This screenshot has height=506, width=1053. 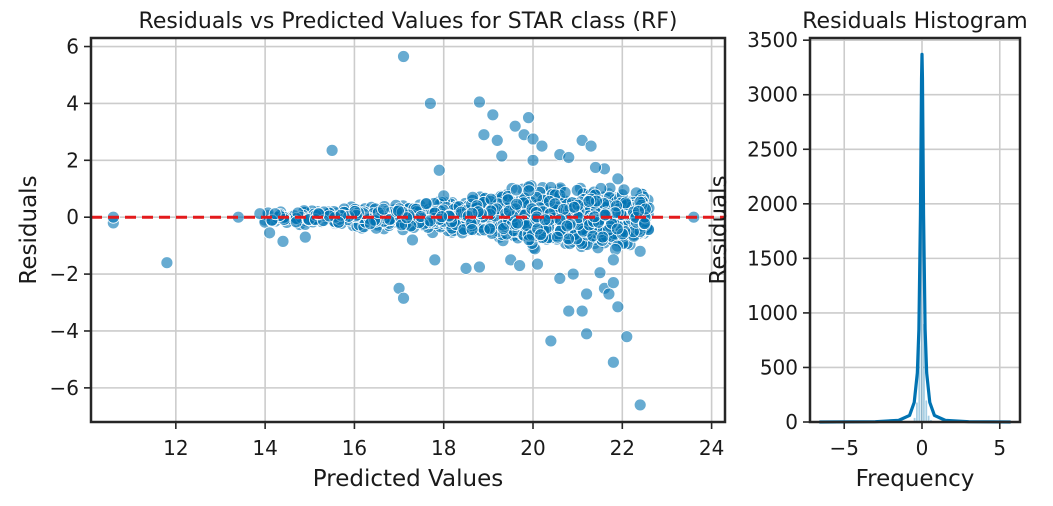 I want to click on histogram-x-axis-label: Frequency, so click(x=915, y=479).